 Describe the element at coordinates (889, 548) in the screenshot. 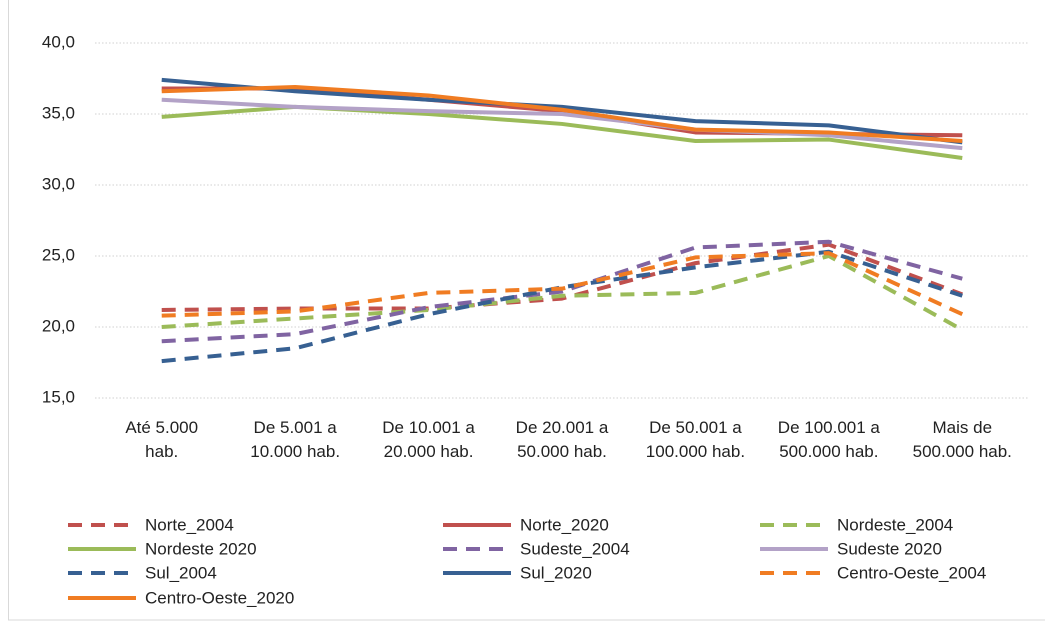

I see `legend-label: Sudeste 2020` at that location.